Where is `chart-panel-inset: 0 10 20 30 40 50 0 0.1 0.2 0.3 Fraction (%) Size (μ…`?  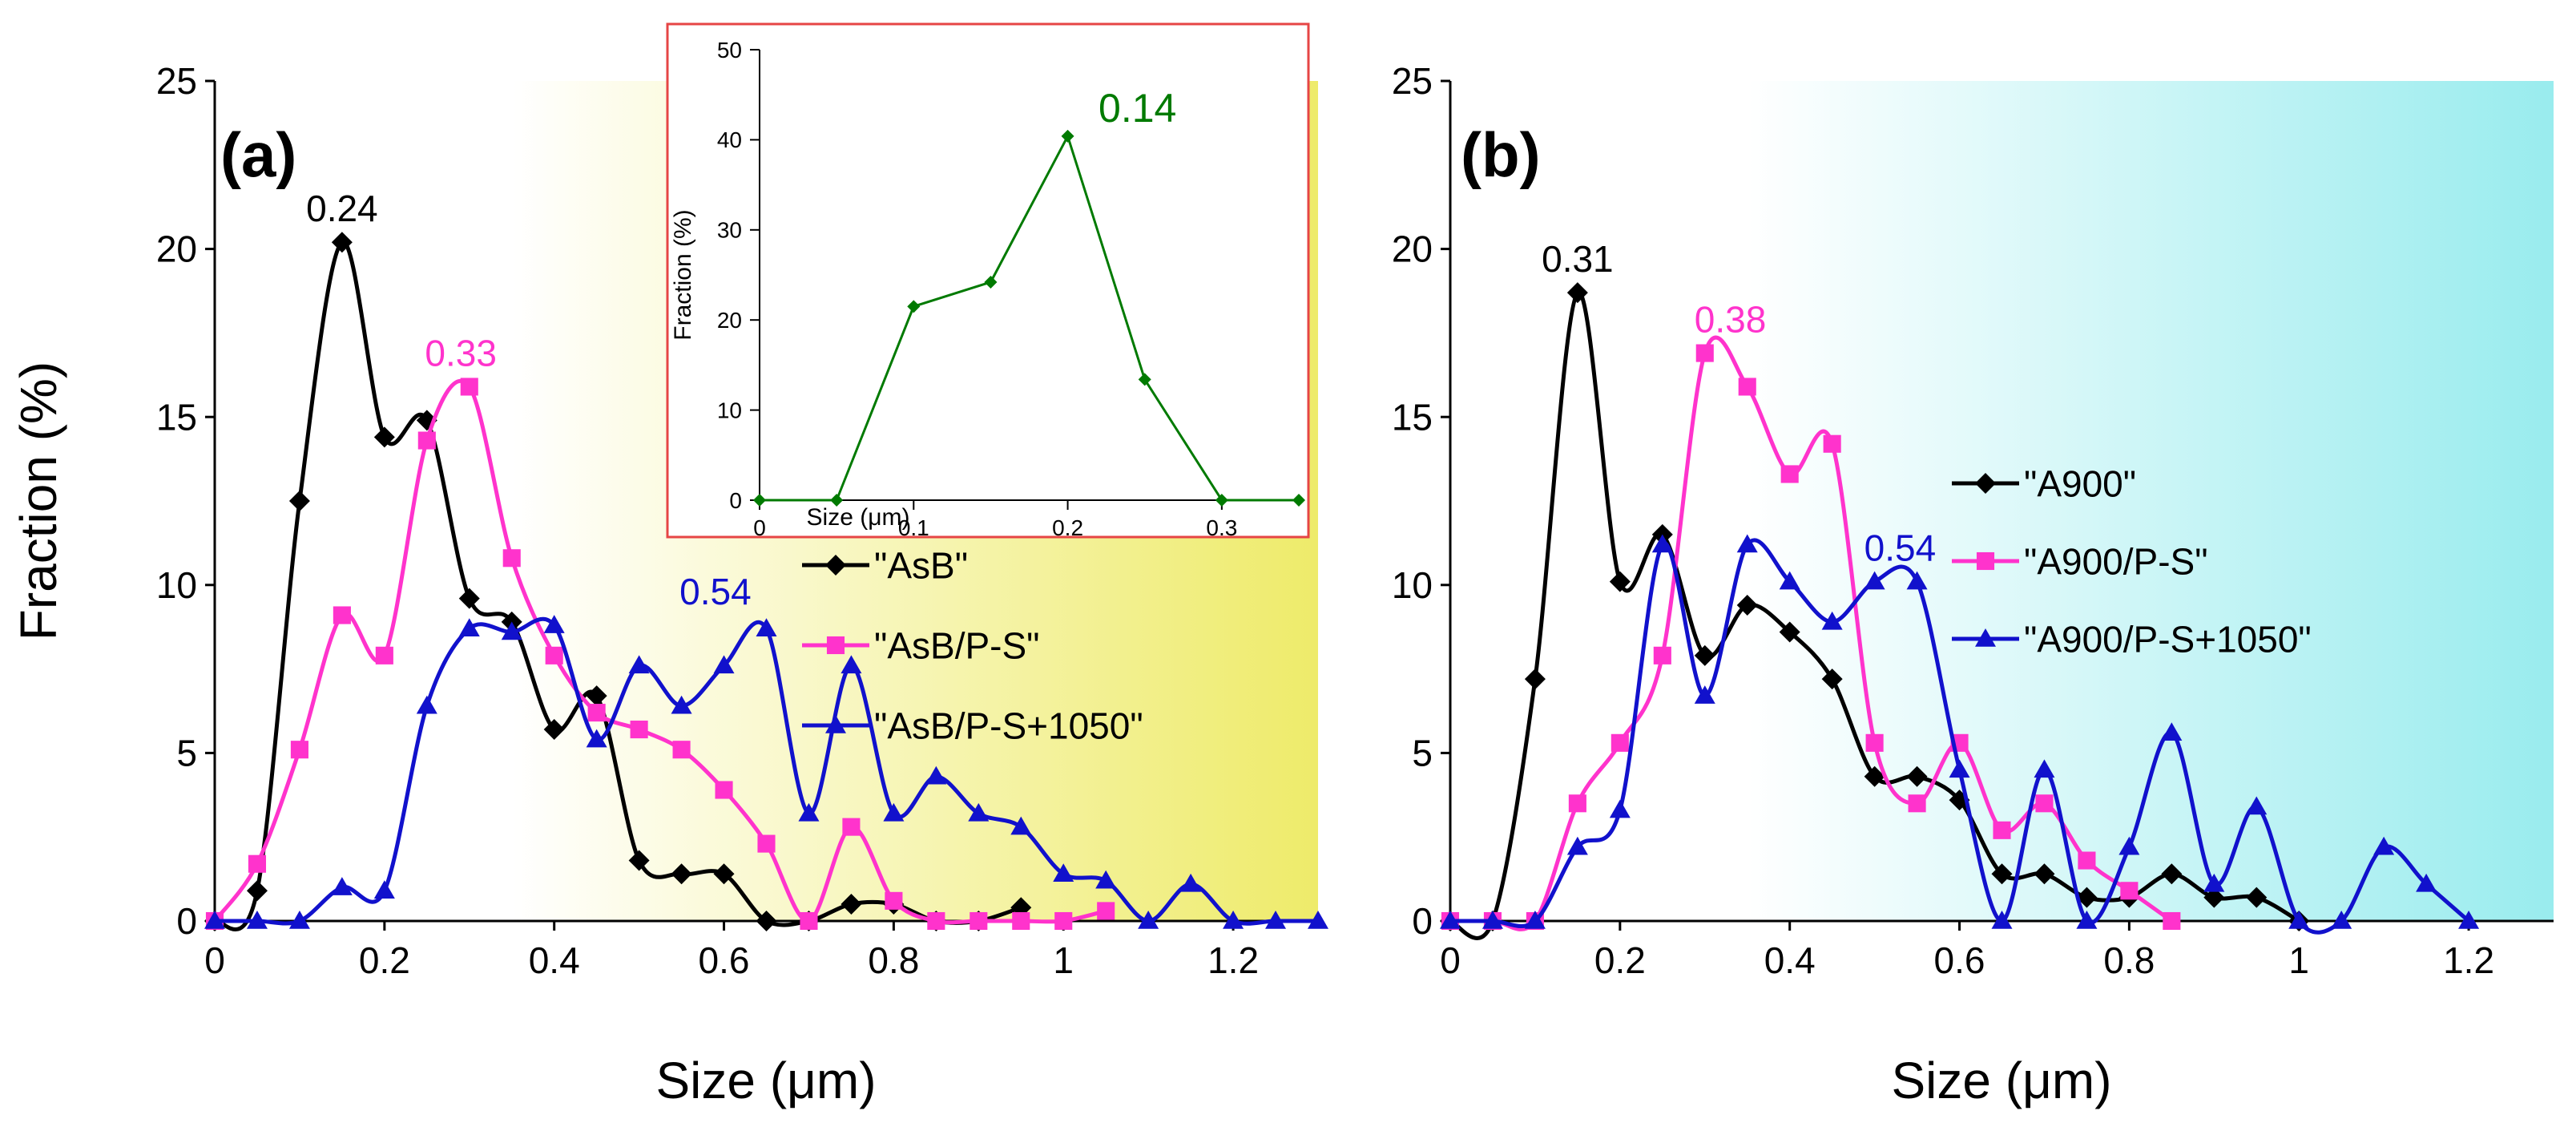
chart-panel-inset: 0 10 20 30 40 50 0 0.1 0.2 0.3 Fraction (%) Size (μ… is located at coordinates (988, 281).